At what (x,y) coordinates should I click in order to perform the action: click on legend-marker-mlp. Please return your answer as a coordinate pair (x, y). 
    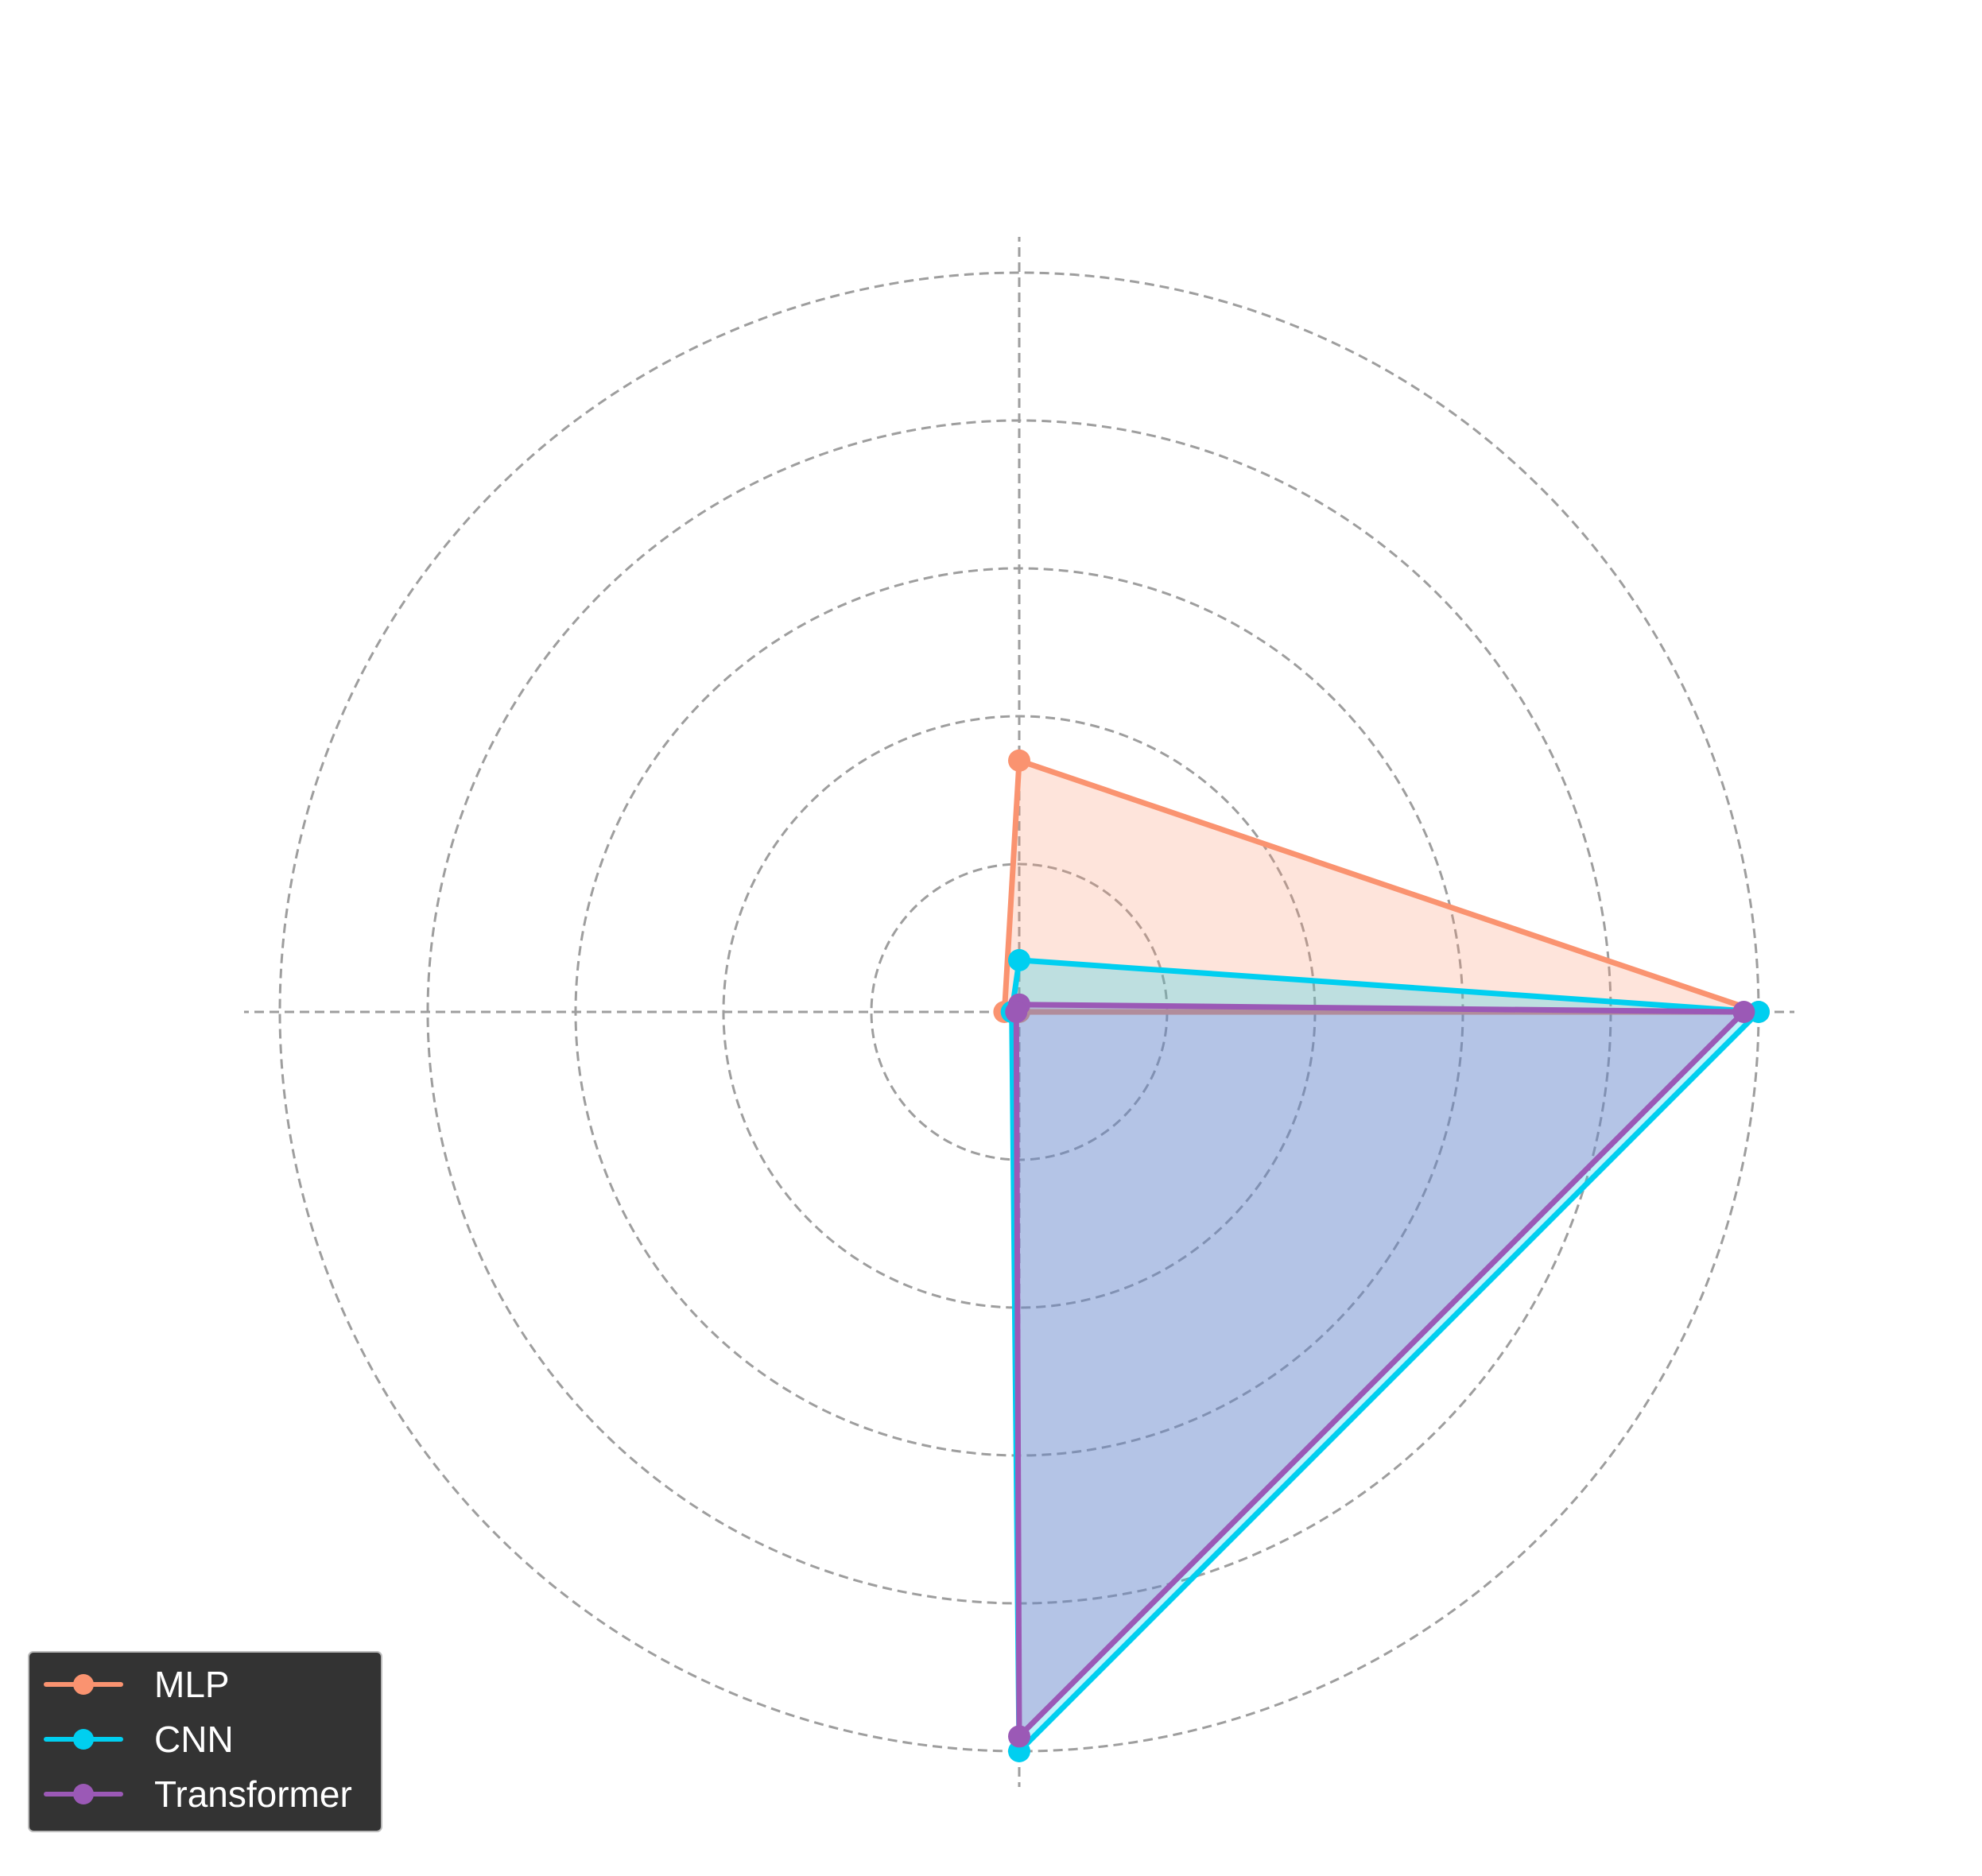
    Looking at the image, I should click on (83, 1684).